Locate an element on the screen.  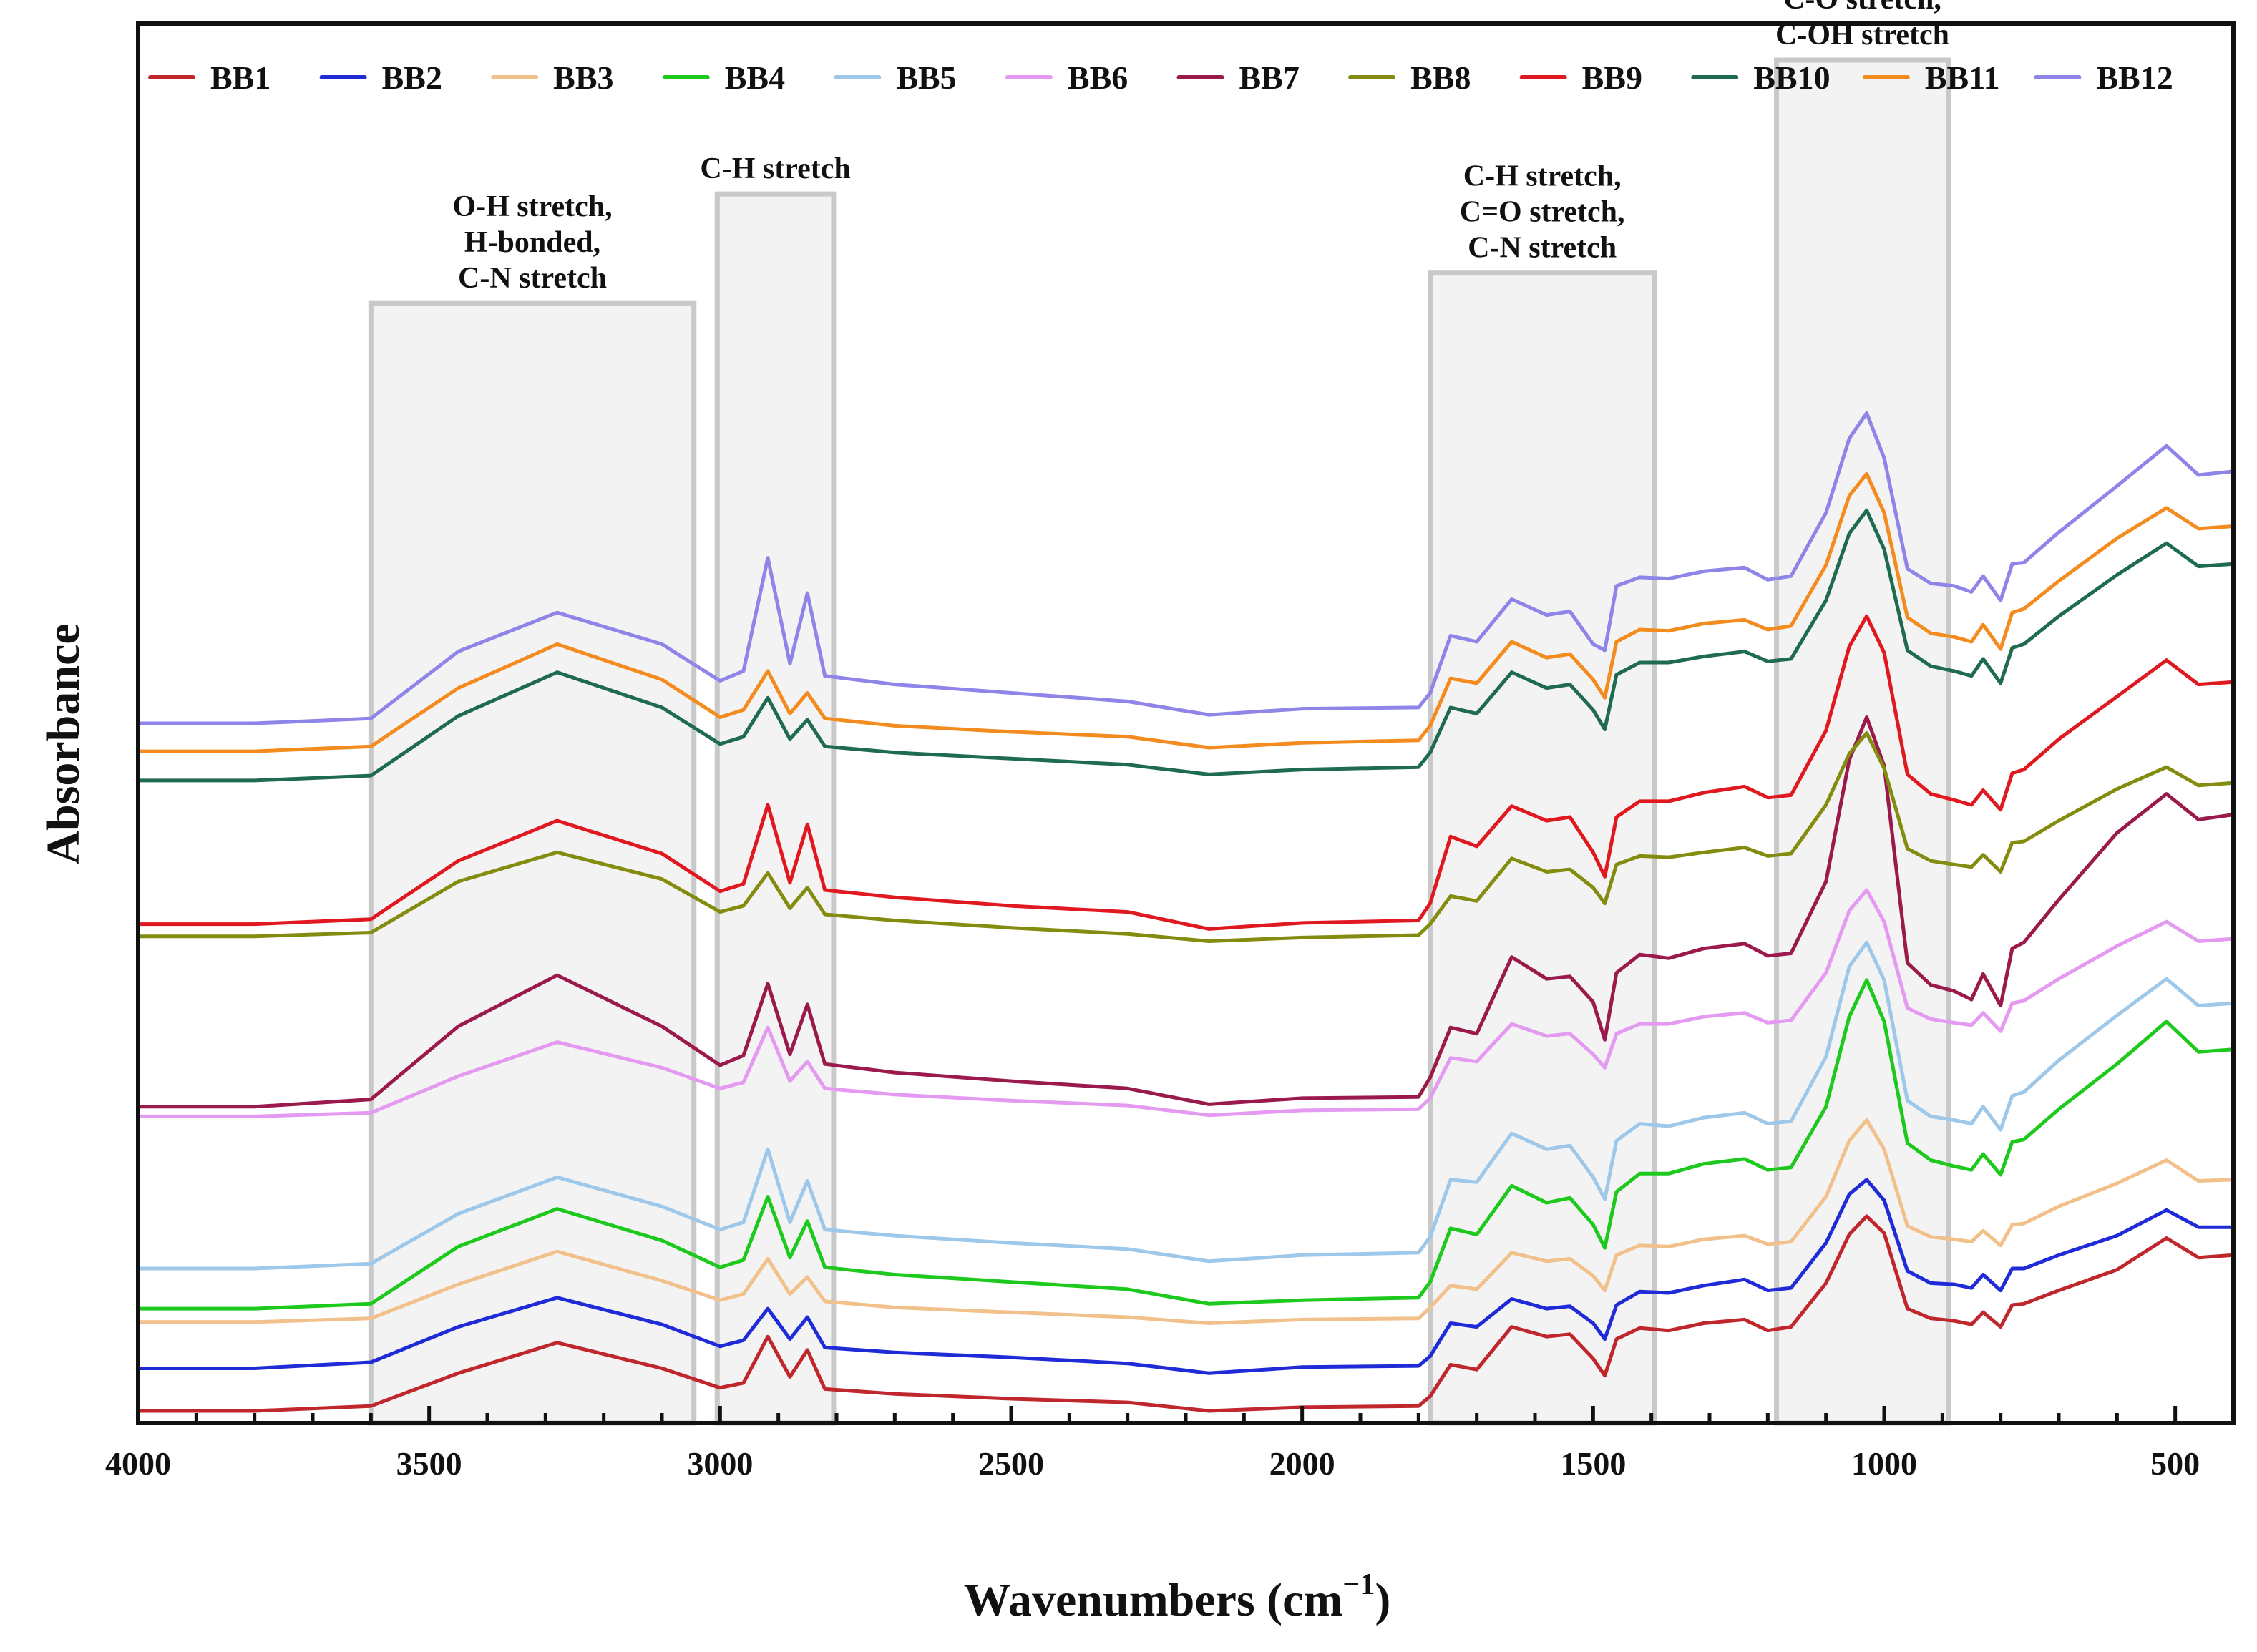
legend-label-bb3: BB3 is located at coordinates (583, 77).